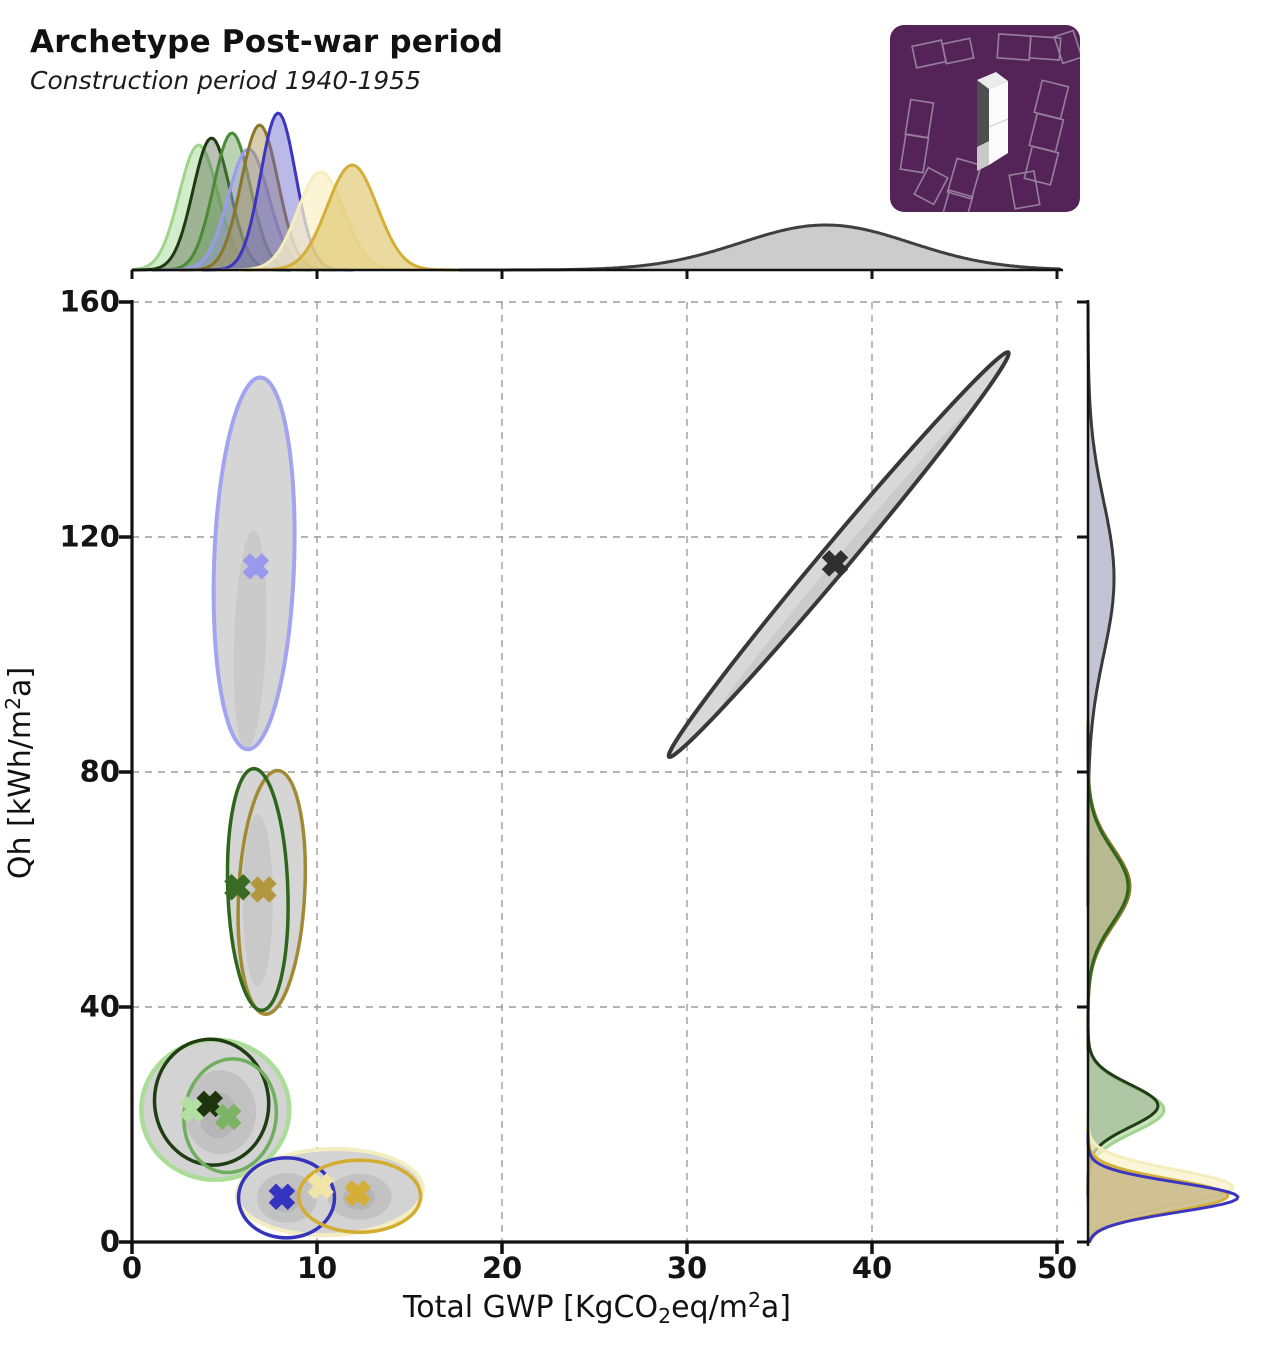 The height and width of the screenshot is (1366, 1268). I want to click on x-tick-label: 40, so click(872, 1268).